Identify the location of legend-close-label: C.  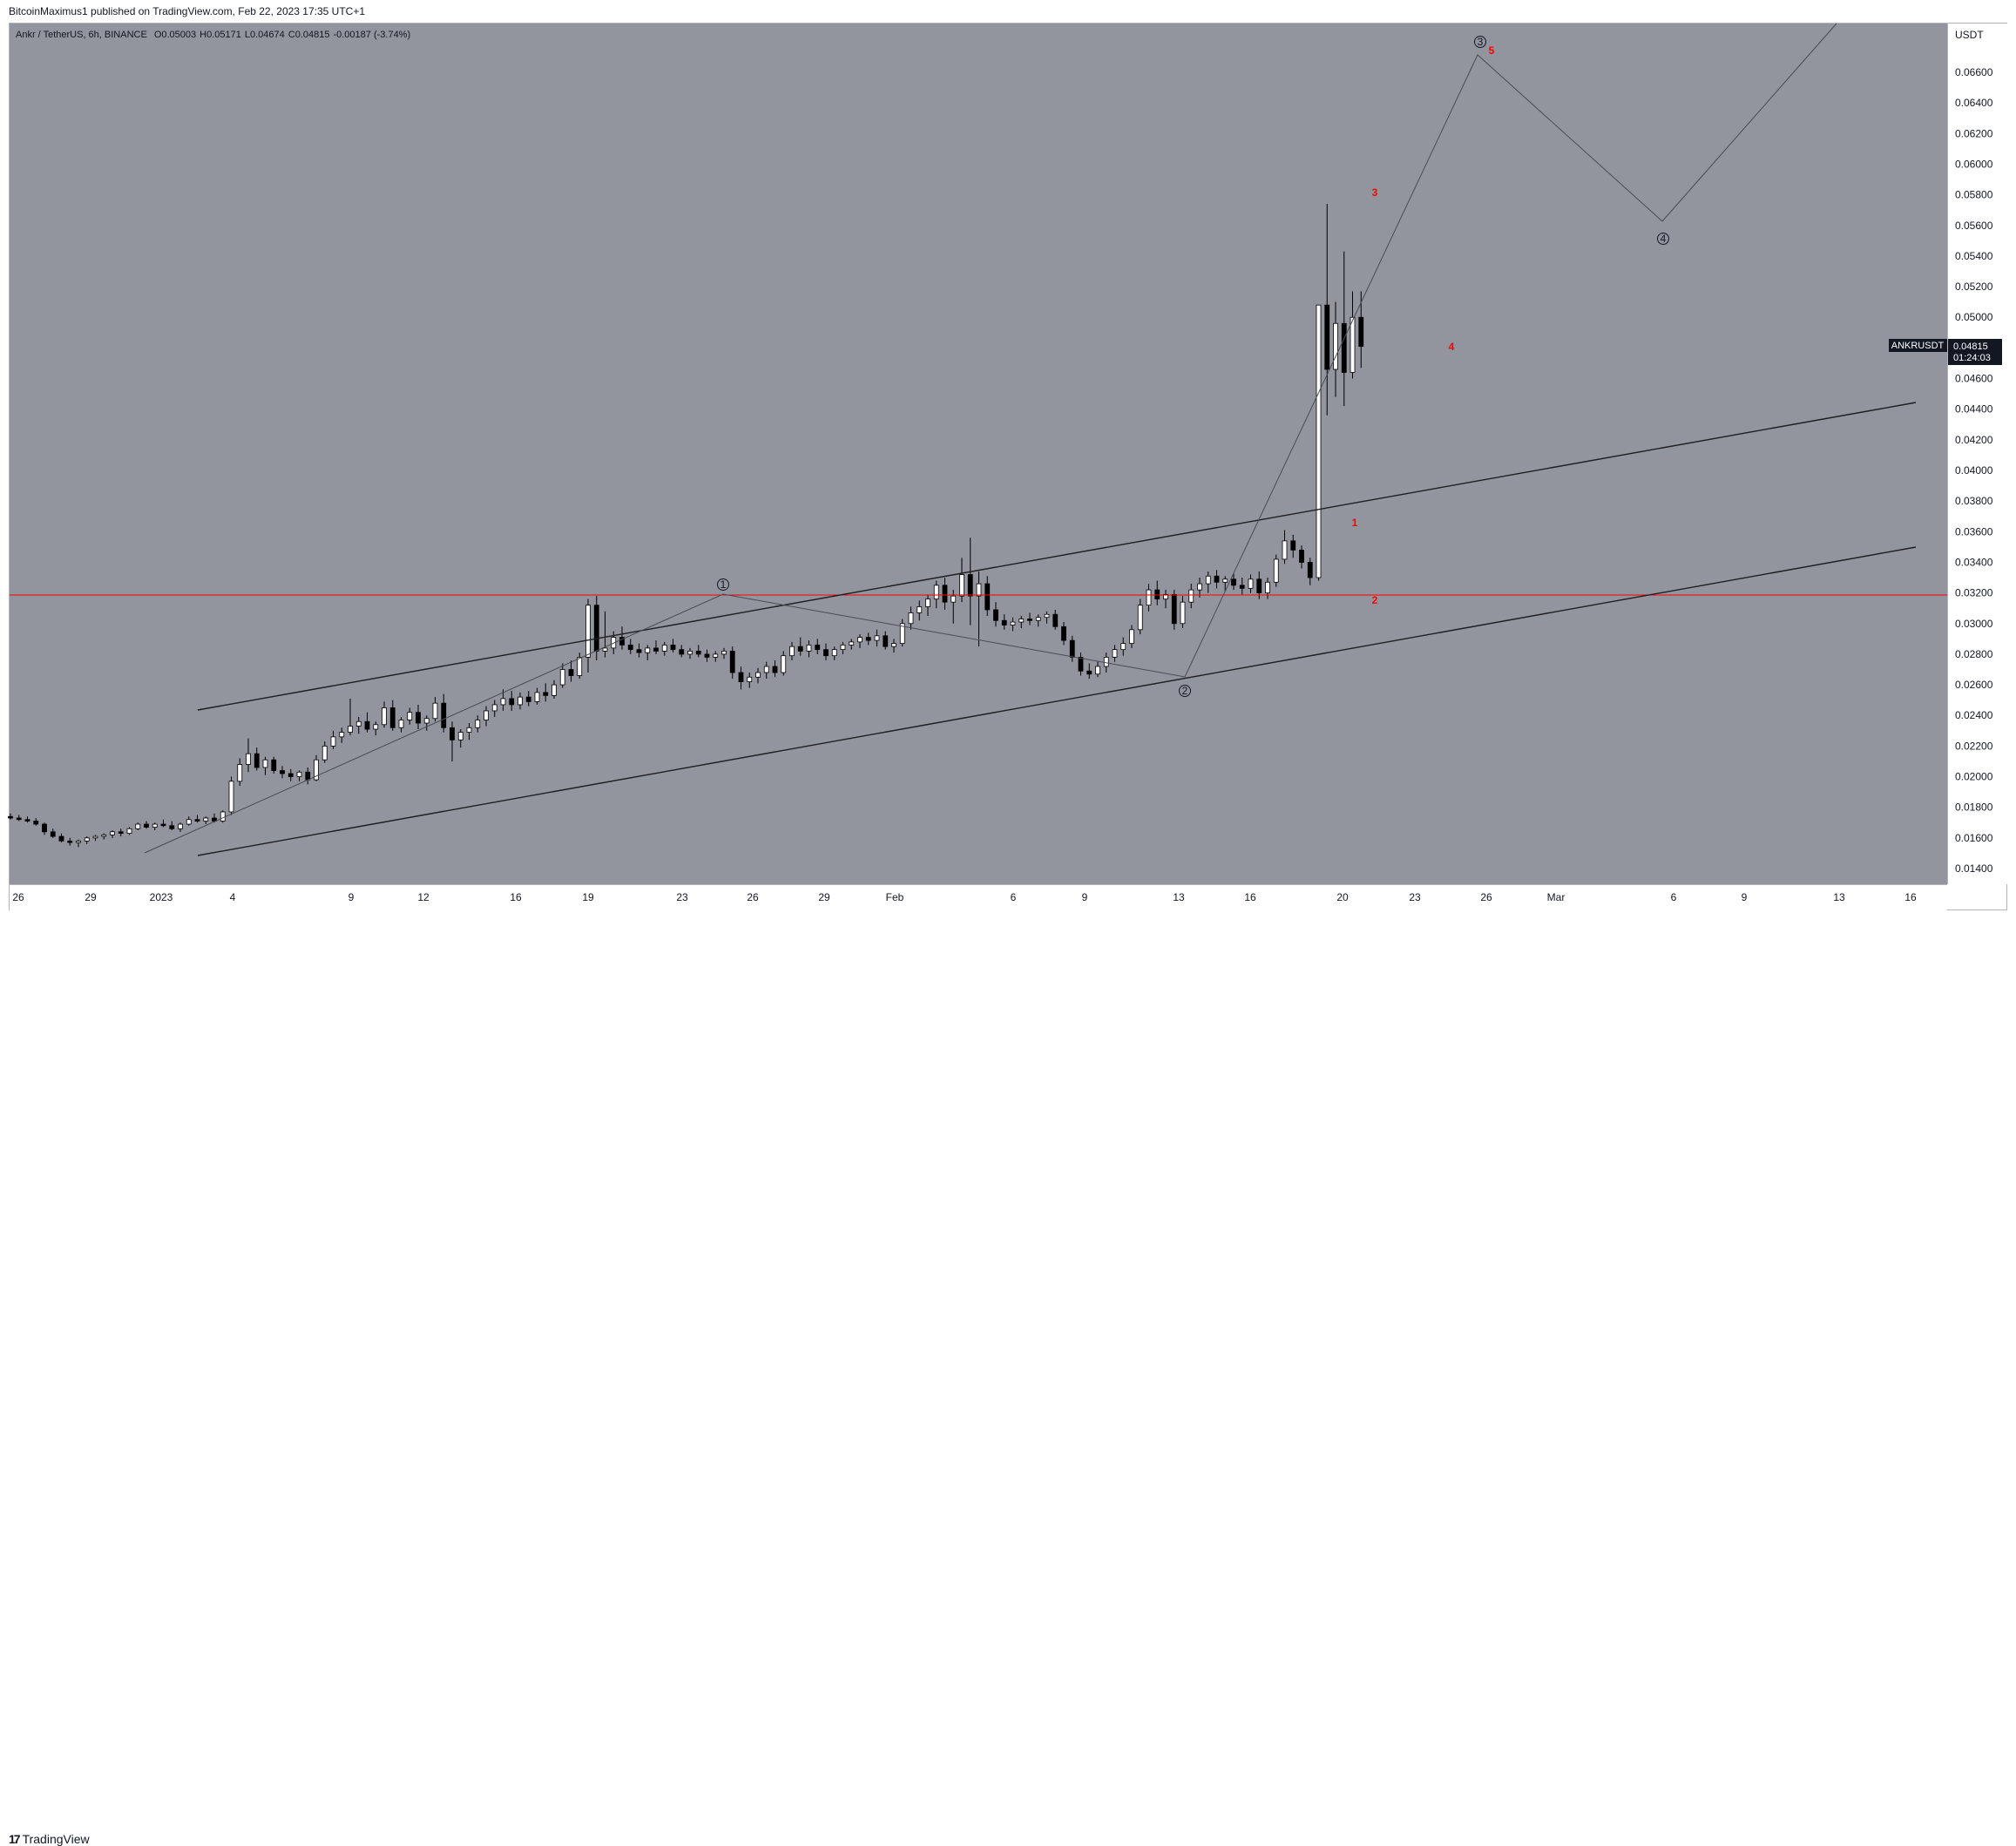
(291, 35).